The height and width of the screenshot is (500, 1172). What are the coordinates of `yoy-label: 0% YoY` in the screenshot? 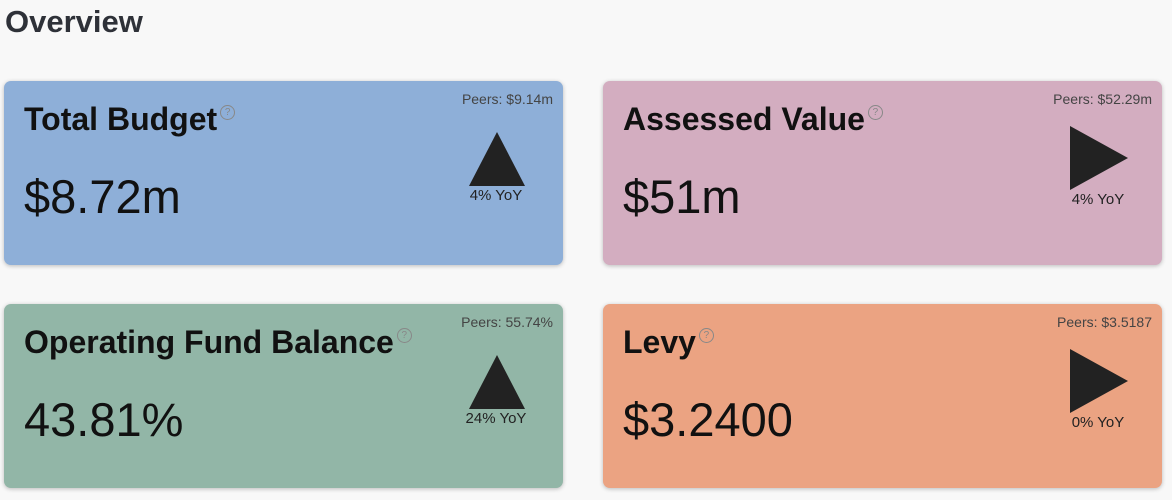 It's located at (1098, 422).